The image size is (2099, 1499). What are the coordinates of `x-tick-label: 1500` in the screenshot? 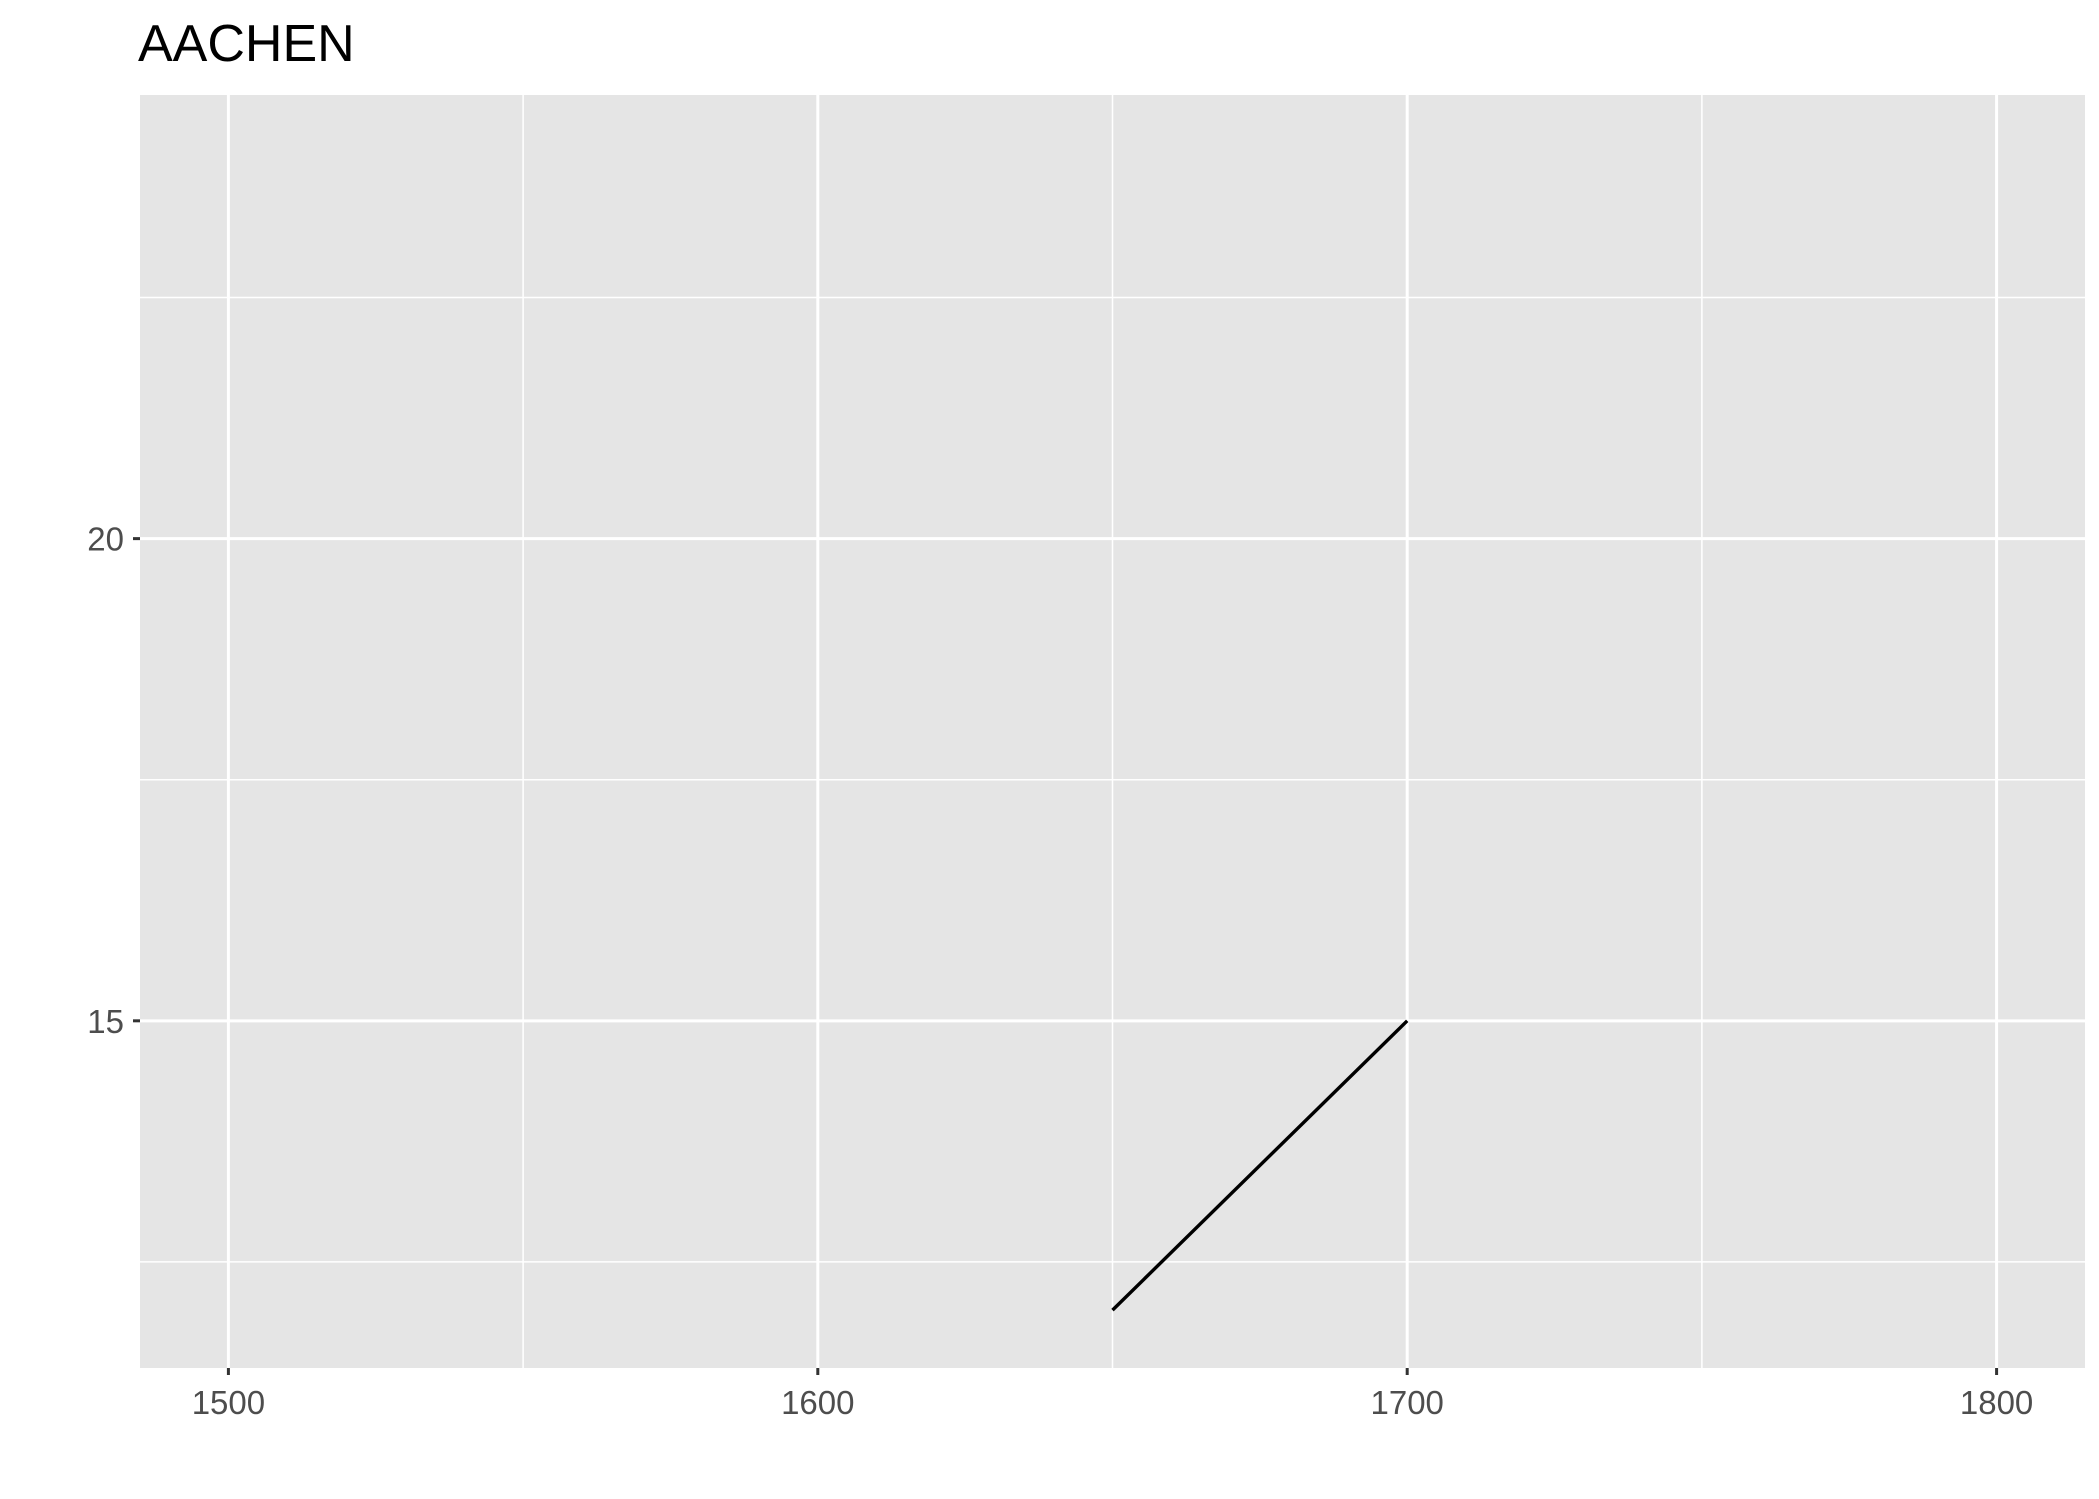 It's located at (228, 1402).